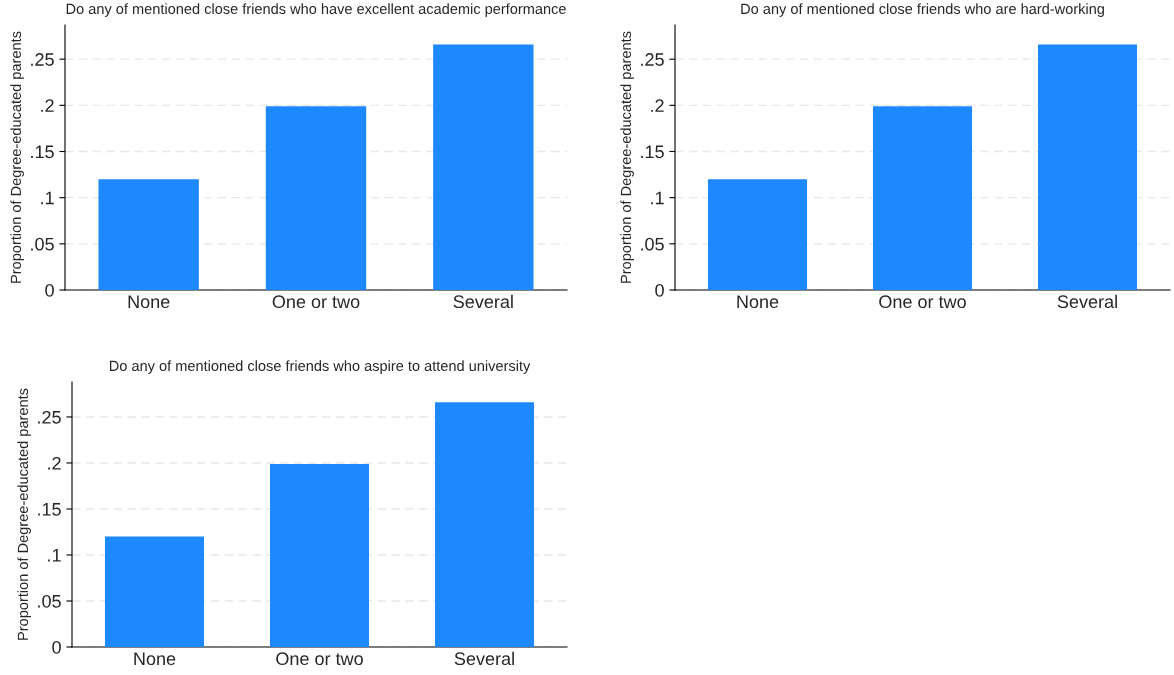 This screenshot has height=675, width=1174. Describe the element at coordinates (922, 10) in the screenshot. I see `chart-title: Do any of mentioned close friends who are hard-working` at that location.